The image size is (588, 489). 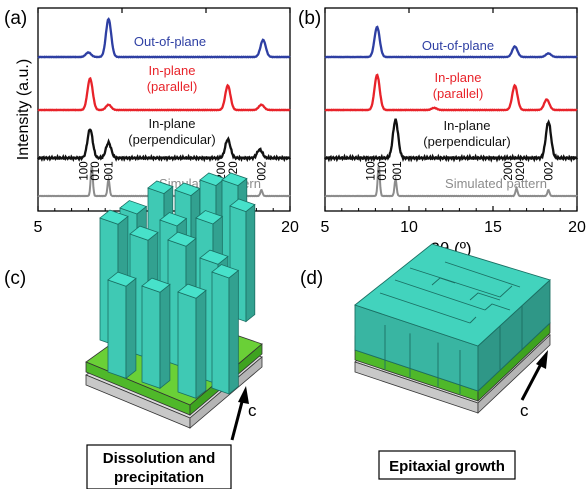 I want to click on x-tick-label: 15, so click(x=493, y=227).